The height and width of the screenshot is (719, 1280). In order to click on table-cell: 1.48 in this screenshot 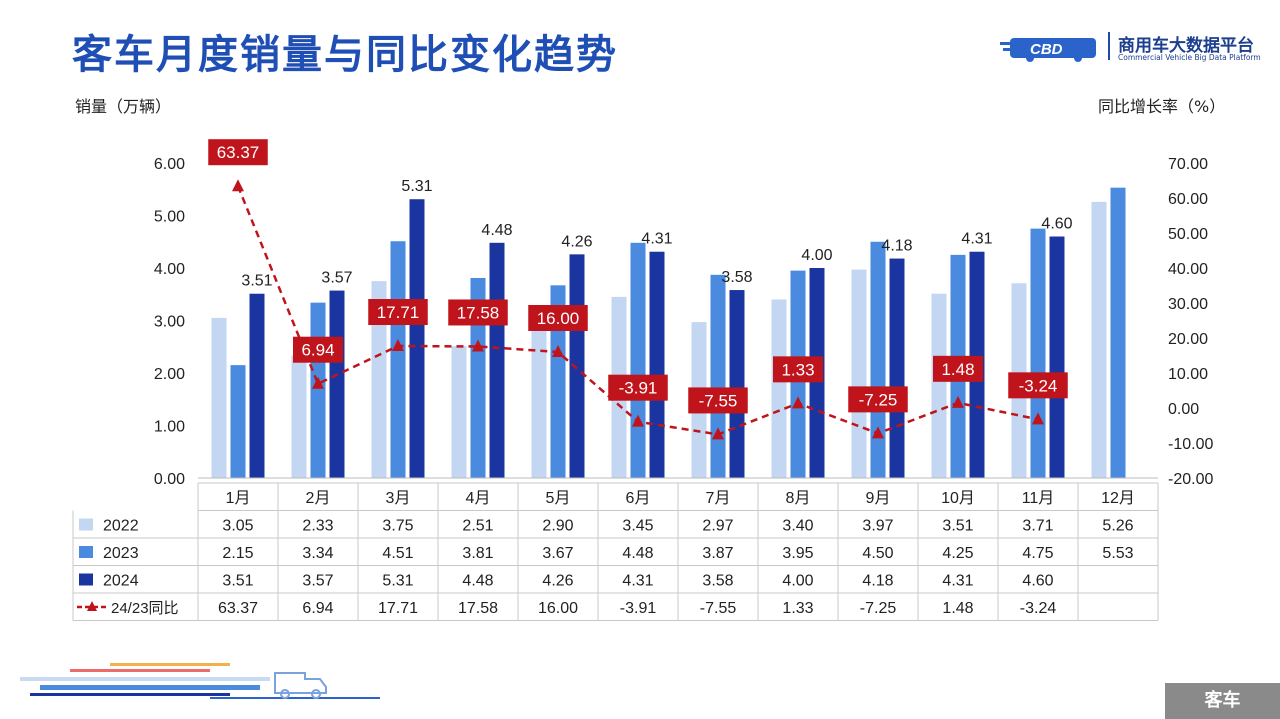, I will do `click(957, 608)`.